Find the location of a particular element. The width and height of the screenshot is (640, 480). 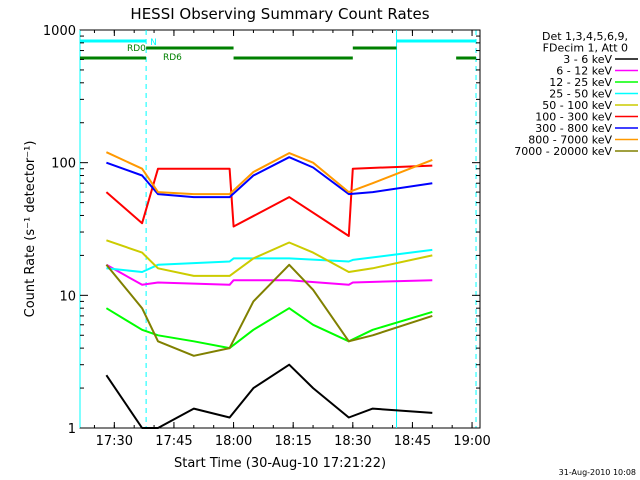

x-axis-label: Start Time (30-Aug-10 17:21:22) is located at coordinates (280, 463).